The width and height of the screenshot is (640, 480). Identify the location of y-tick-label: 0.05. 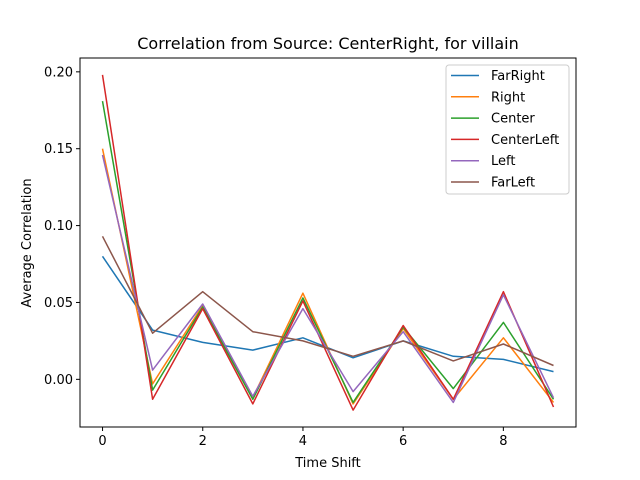
(58, 303).